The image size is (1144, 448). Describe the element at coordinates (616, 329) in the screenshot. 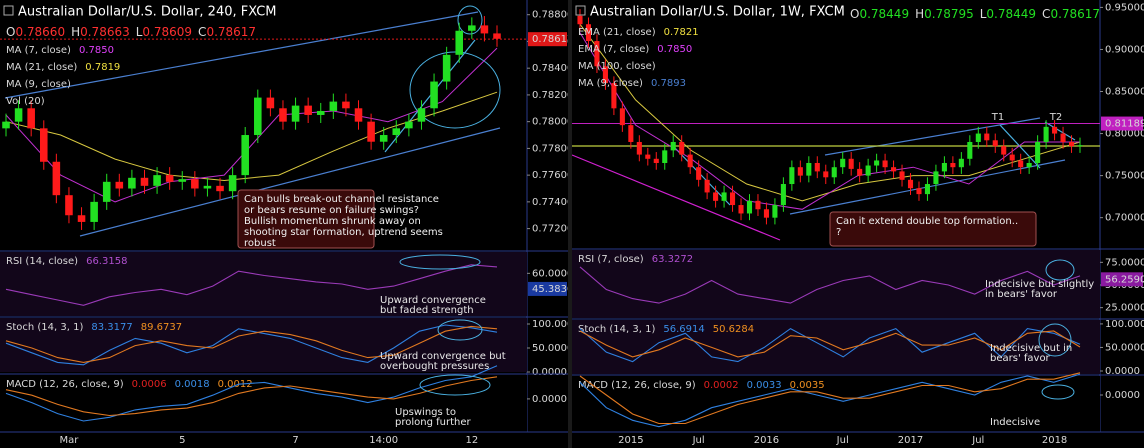

I see `panel-name: Stoch (14, 3, 1)` at that location.